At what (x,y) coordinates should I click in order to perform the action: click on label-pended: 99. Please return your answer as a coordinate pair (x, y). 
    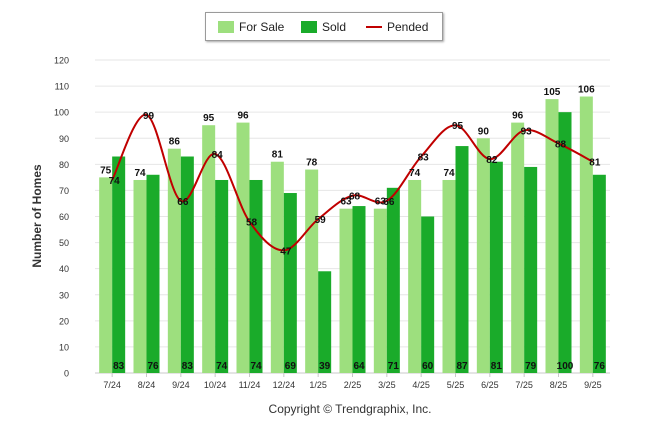
    Looking at the image, I should click on (149, 116).